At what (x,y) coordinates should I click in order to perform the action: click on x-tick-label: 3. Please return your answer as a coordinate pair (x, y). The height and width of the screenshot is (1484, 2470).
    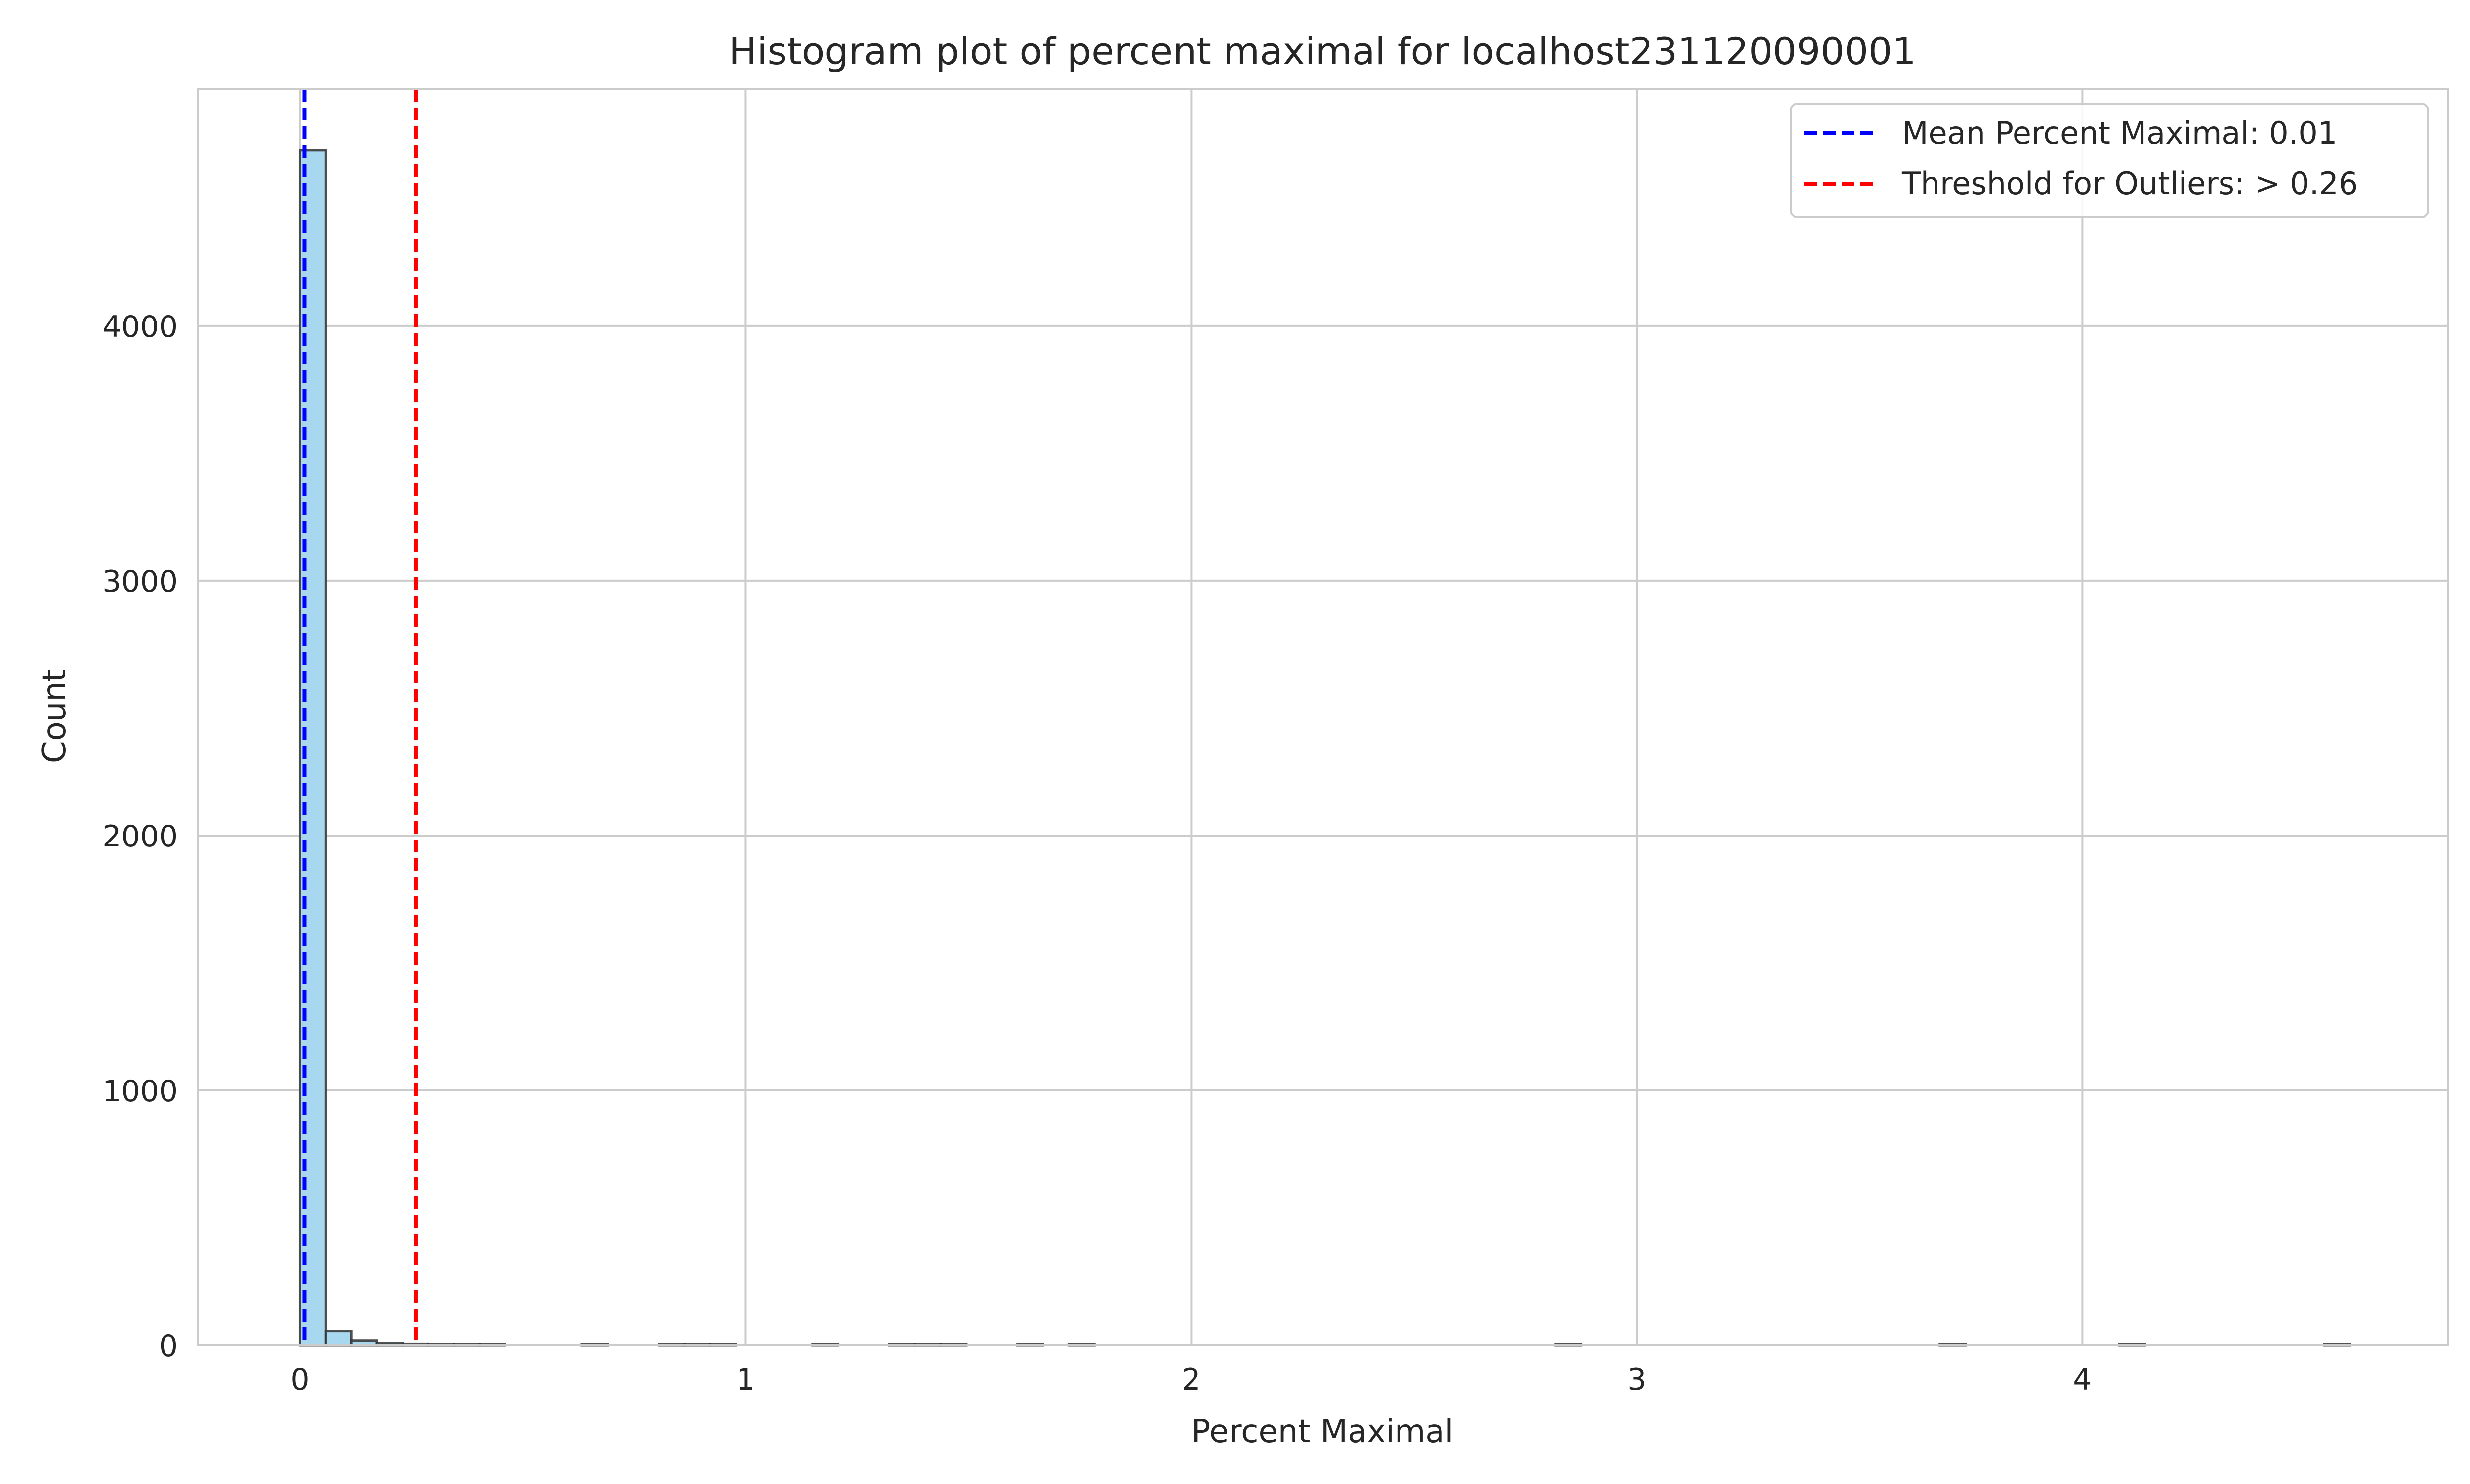
    Looking at the image, I should click on (1636, 1380).